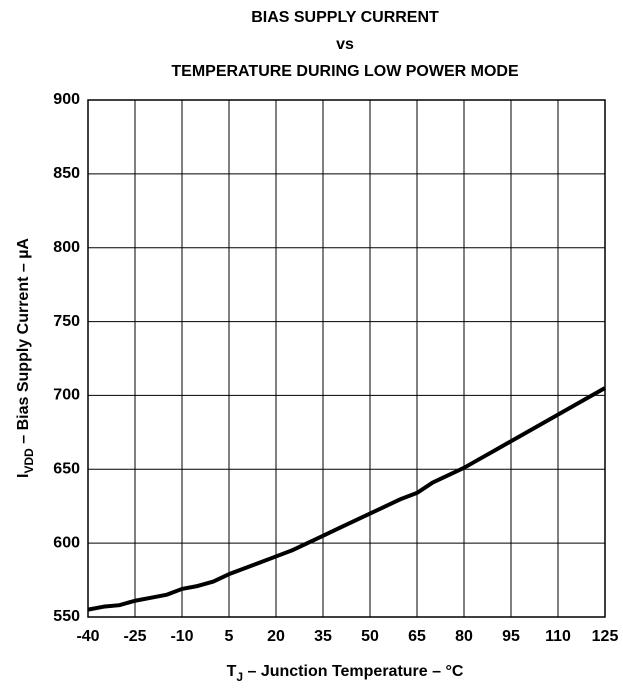  I want to click on y-tick-label: 600, so click(66, 542).